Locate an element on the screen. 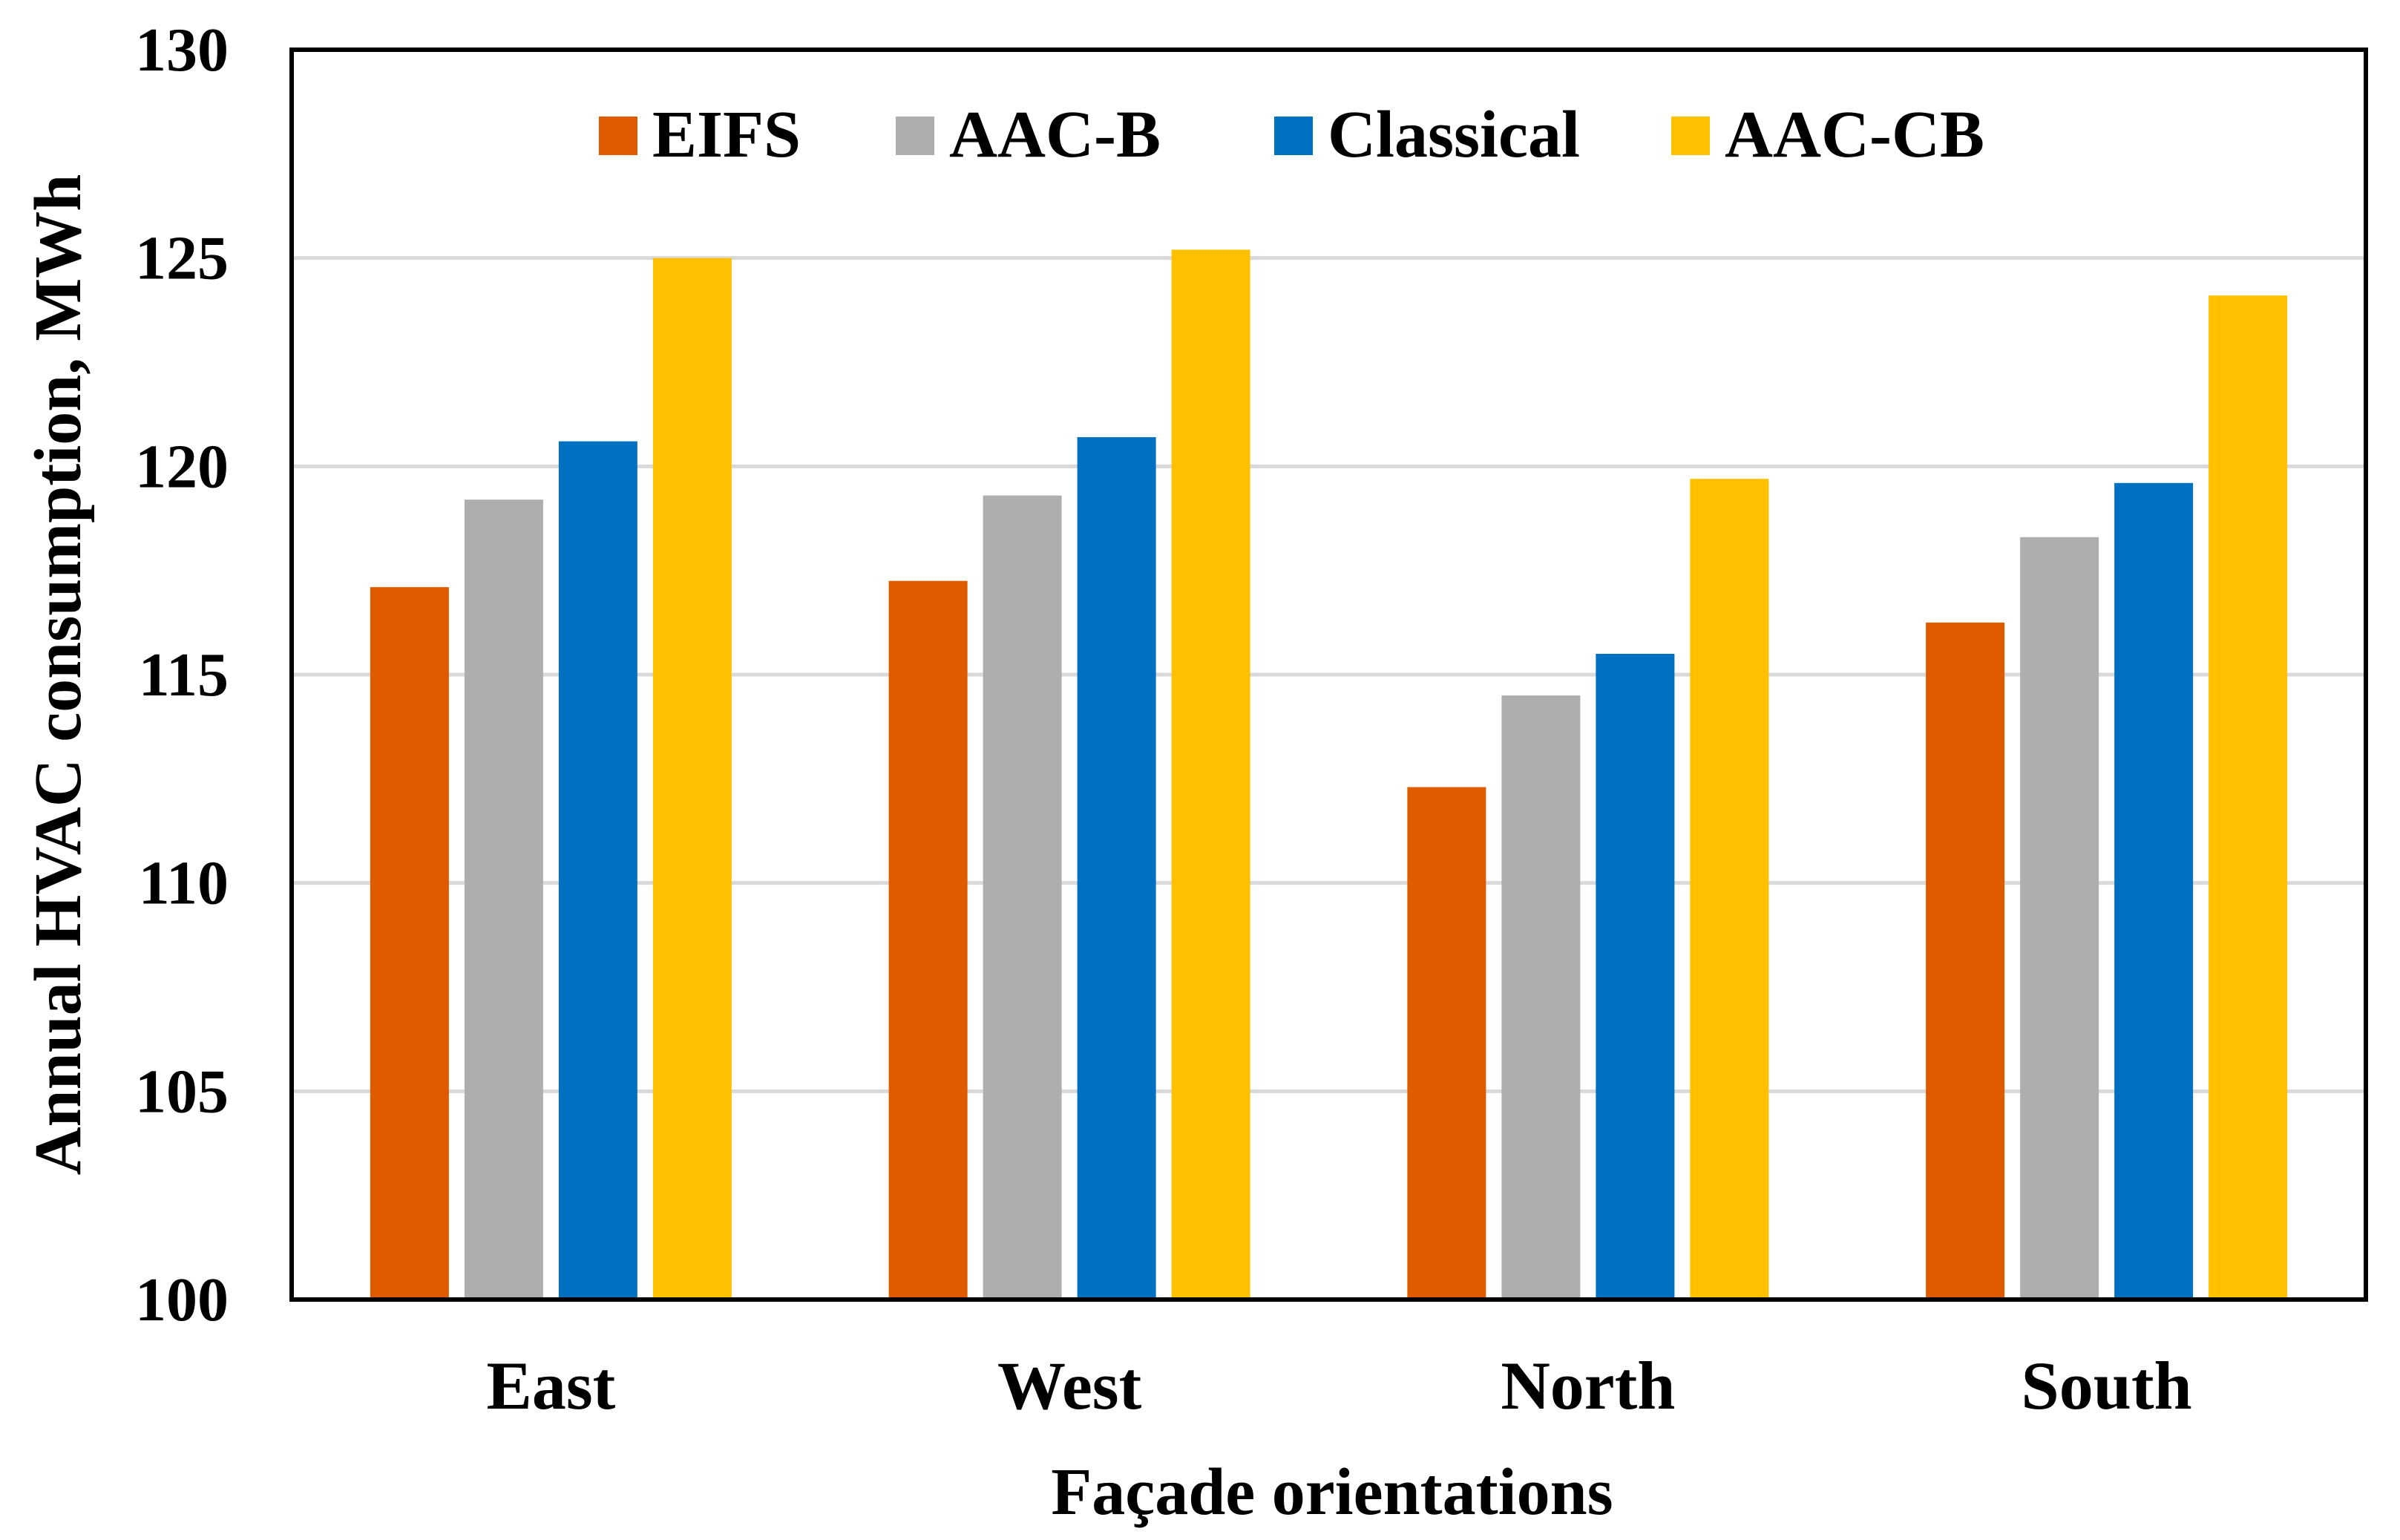 The image size is (2400, 1540). bar-aac-b-west is located at coordinates (1022, 897).